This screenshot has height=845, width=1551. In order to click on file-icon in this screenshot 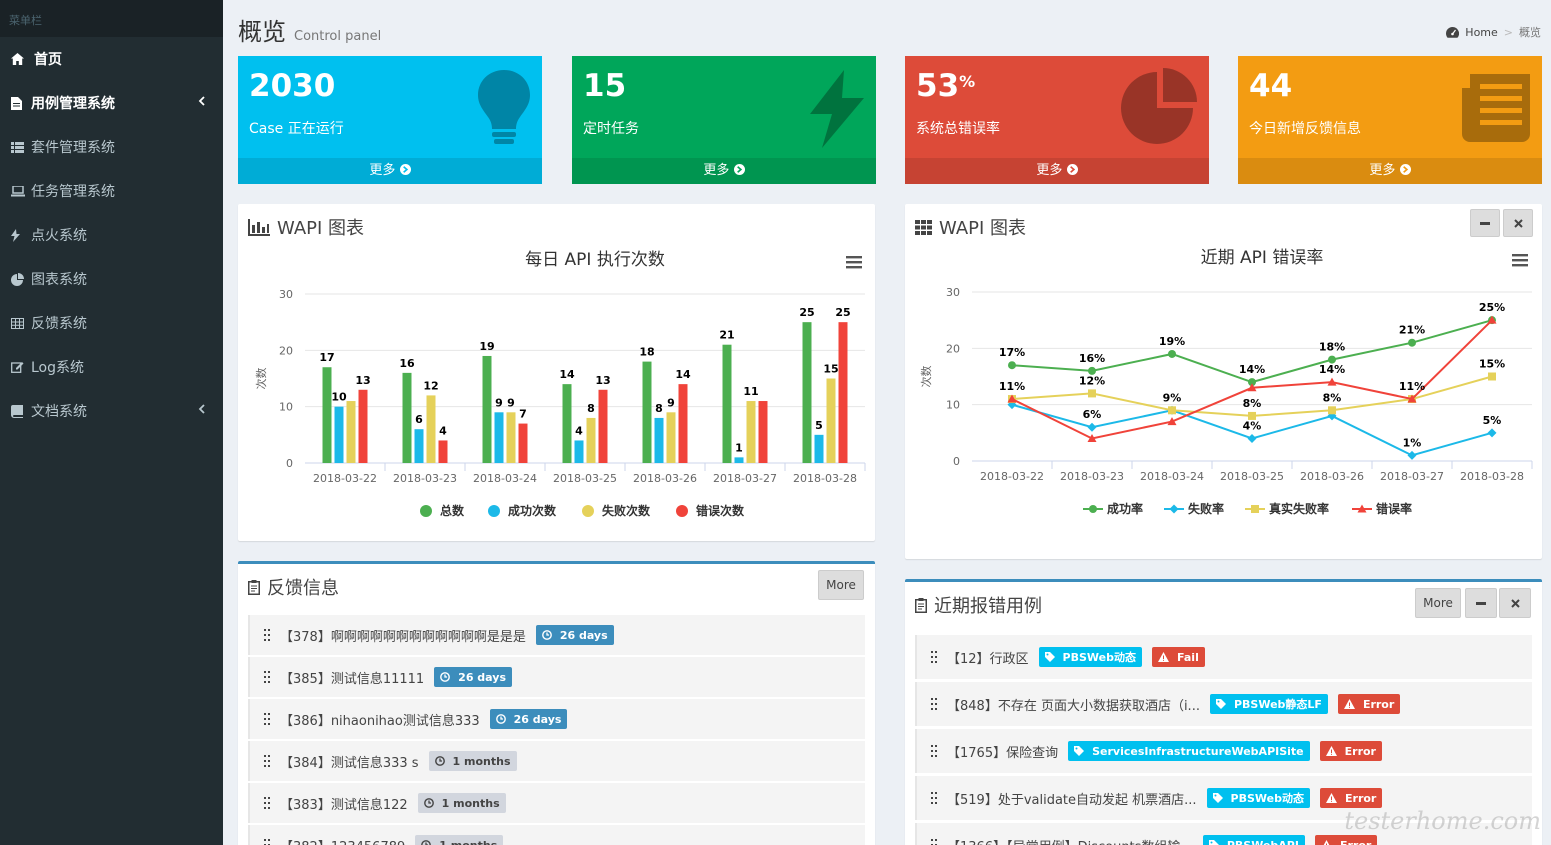, I will do `click(21, 103)`.